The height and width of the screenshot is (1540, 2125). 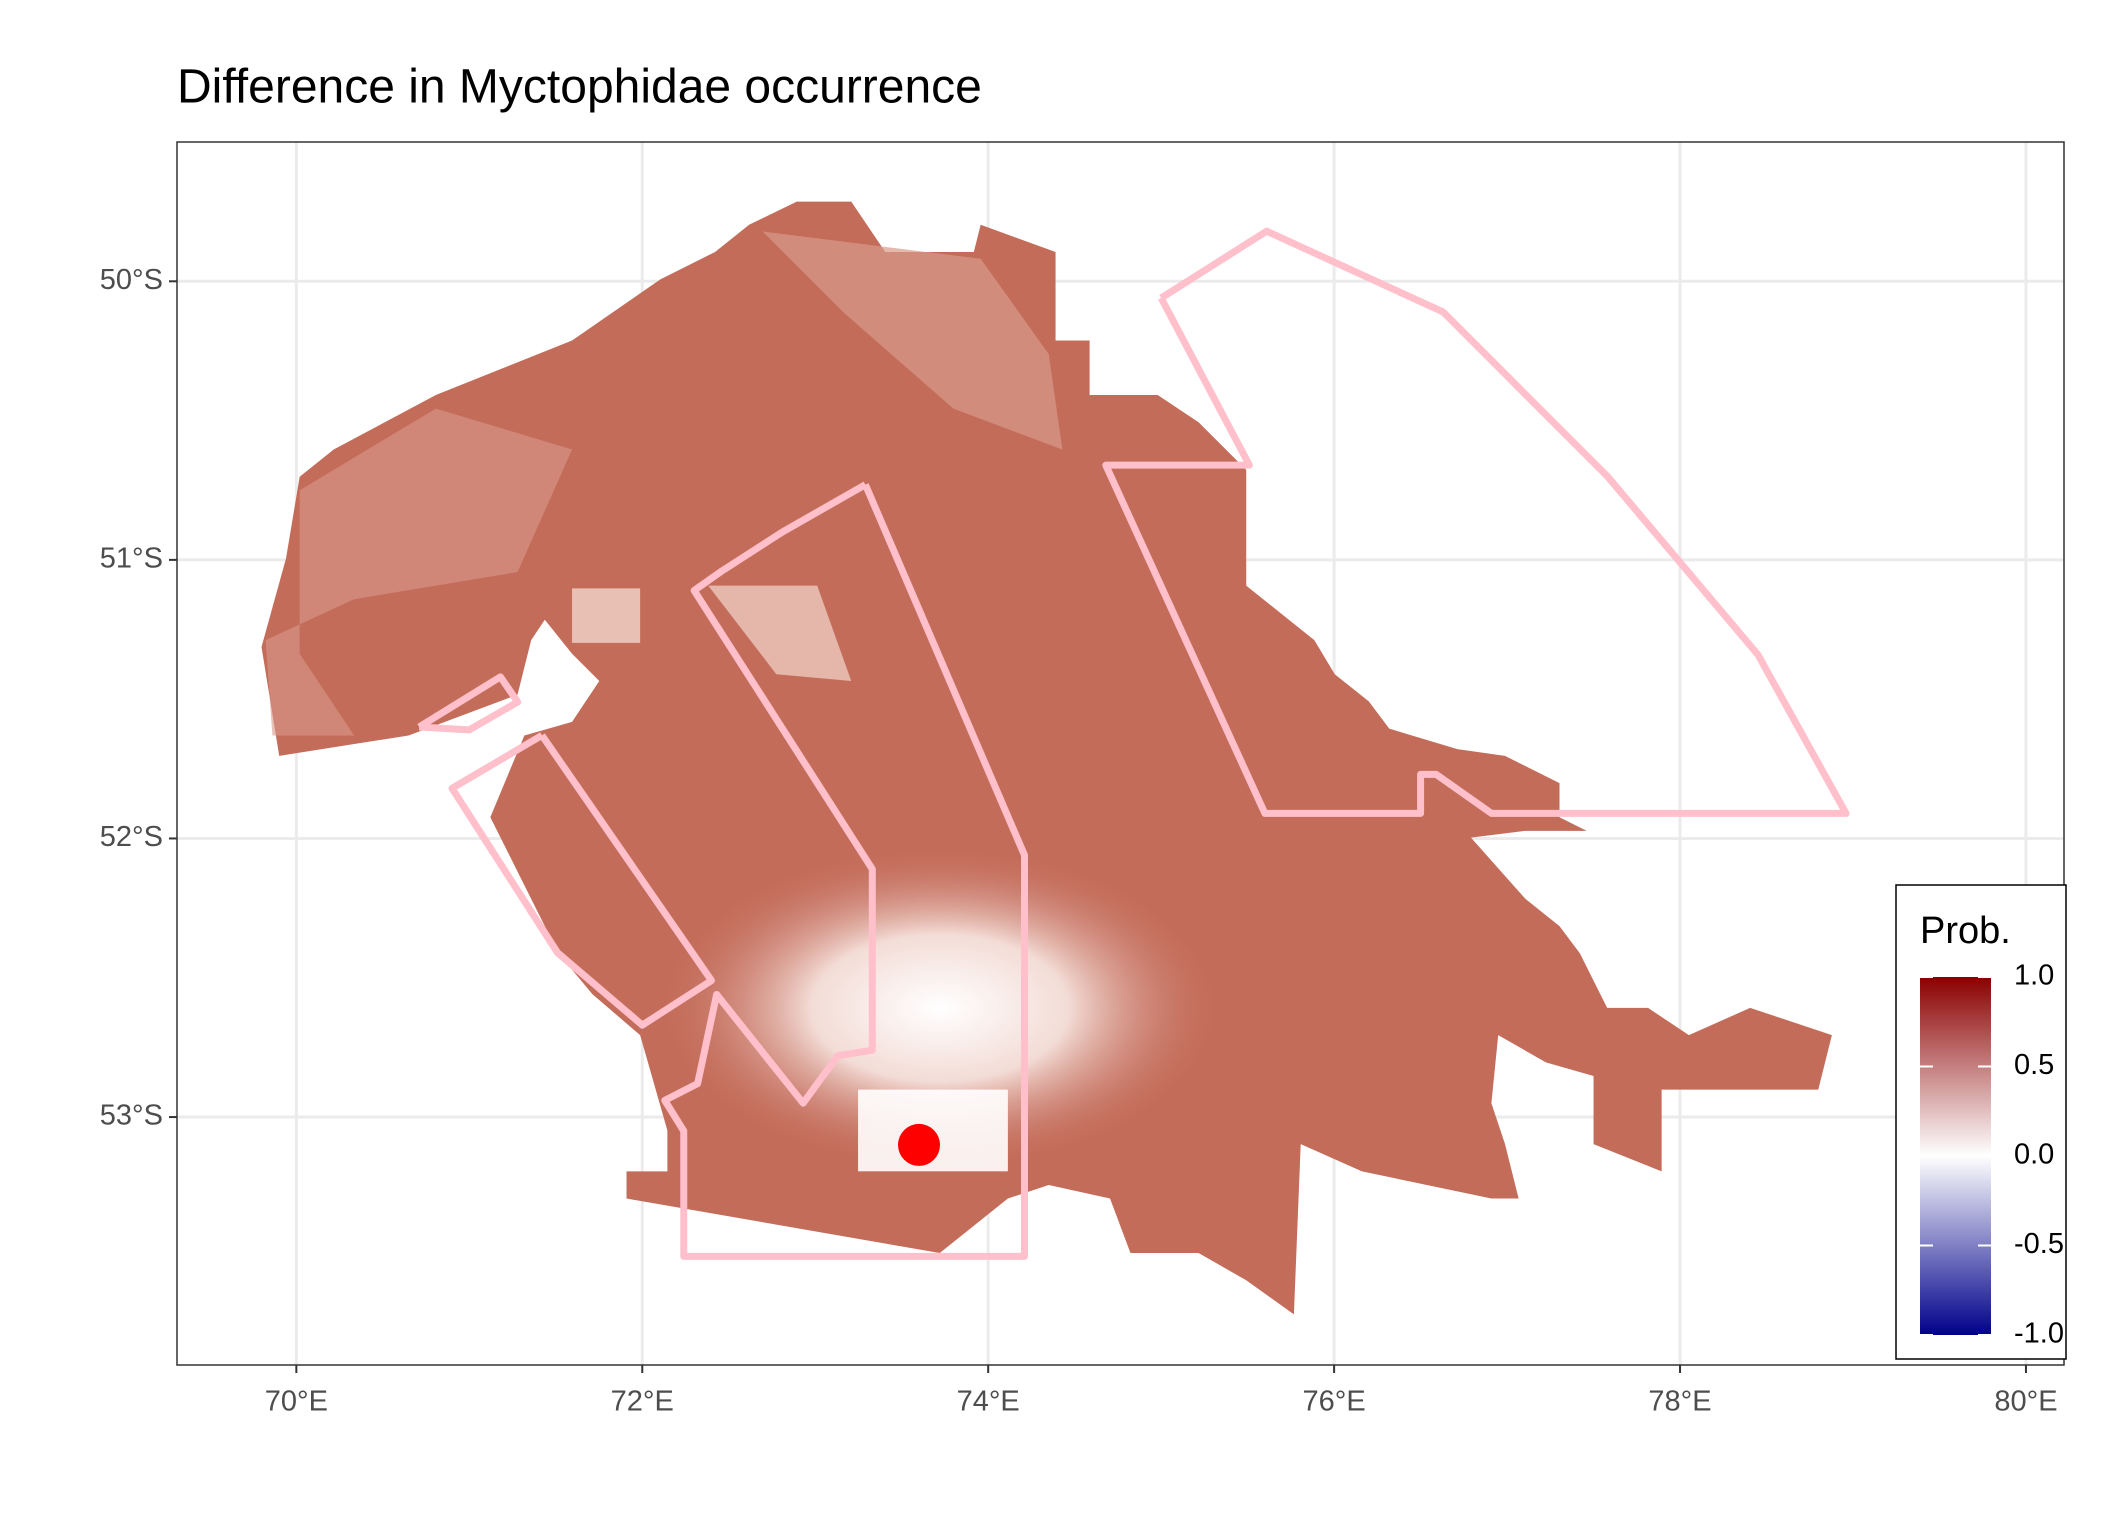 I want to click on chart-title: Difference in Myctophidae occurrence, so click(x=579, y=87).